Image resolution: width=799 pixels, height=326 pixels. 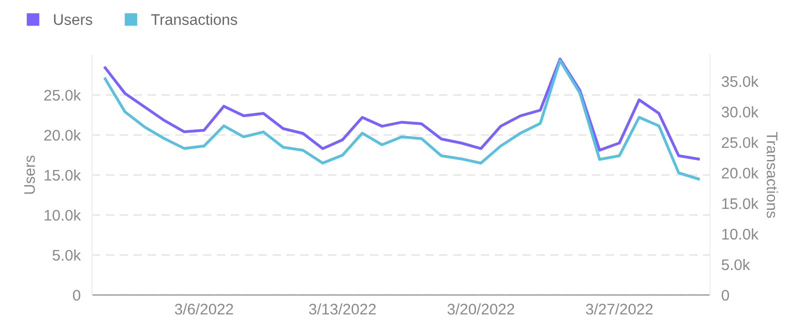 What do you see at coordinates (740, 204) in the screenshot?
I see `y2-tick-label: 15.0k` at bounding box center [740, 204].